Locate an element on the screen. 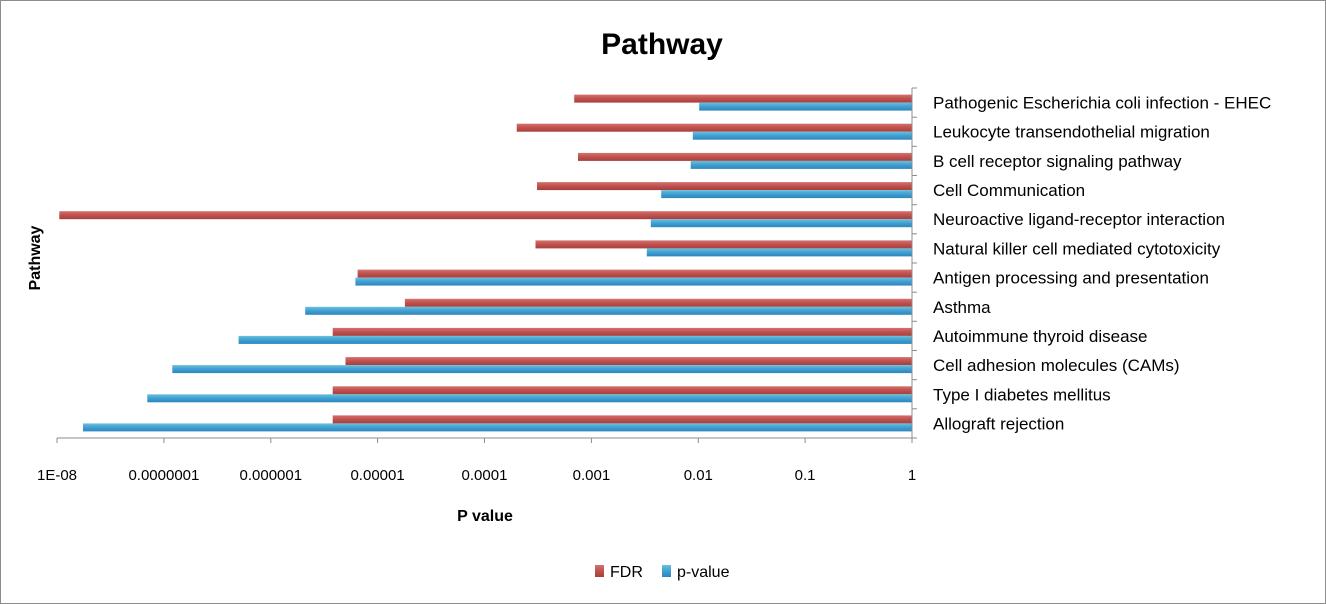 Image resolution: width=1326 pixels, height=604 pixels. legend-swatch-p-value is located at coordinates (666, 571).